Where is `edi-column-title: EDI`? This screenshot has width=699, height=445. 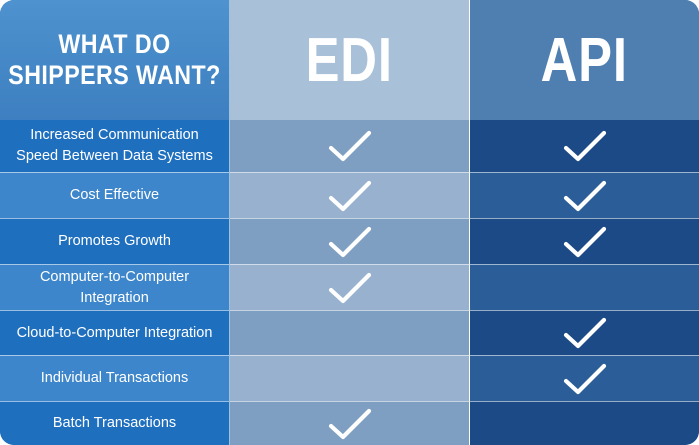
edi-column-title: EDI is located at coordinates (349, 60).